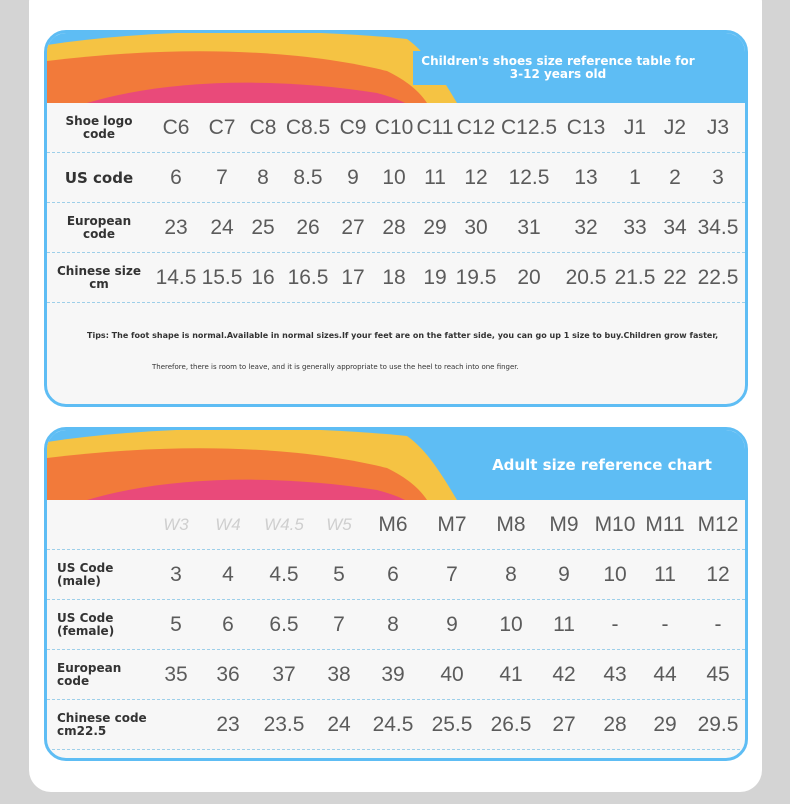 This screenshot has width=790, height=804. I want to click on table-cell: 43, so click(615, 674).